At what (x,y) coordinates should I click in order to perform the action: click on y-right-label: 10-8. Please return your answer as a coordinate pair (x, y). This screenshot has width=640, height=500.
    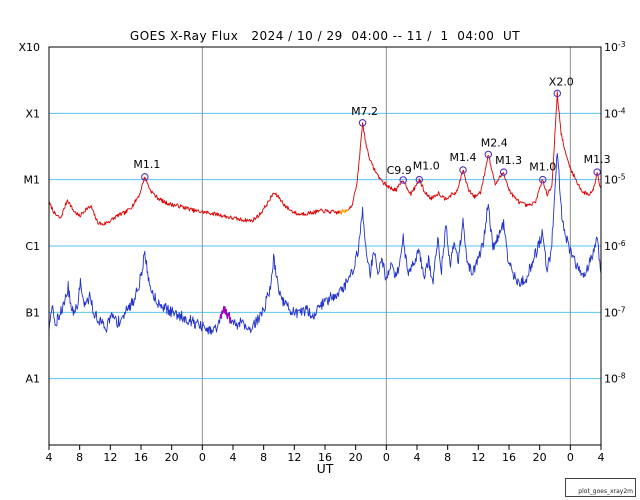
    Looking at the image, I should click on (615, 379).